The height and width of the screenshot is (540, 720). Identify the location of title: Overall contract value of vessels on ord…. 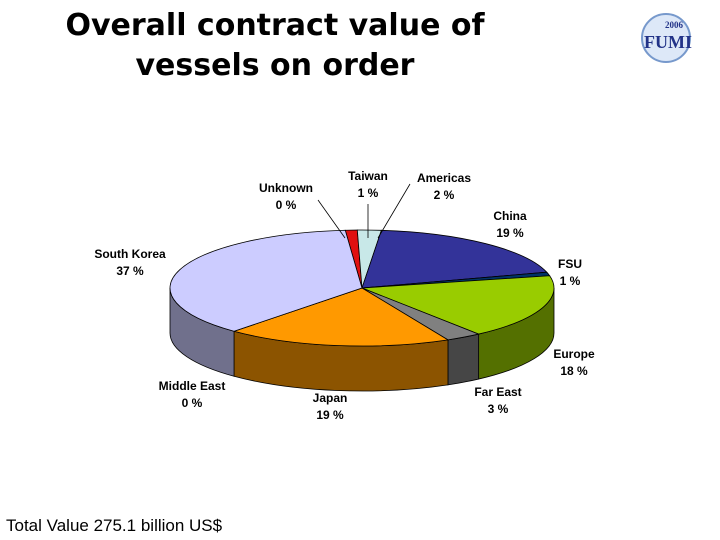
(275, 46).